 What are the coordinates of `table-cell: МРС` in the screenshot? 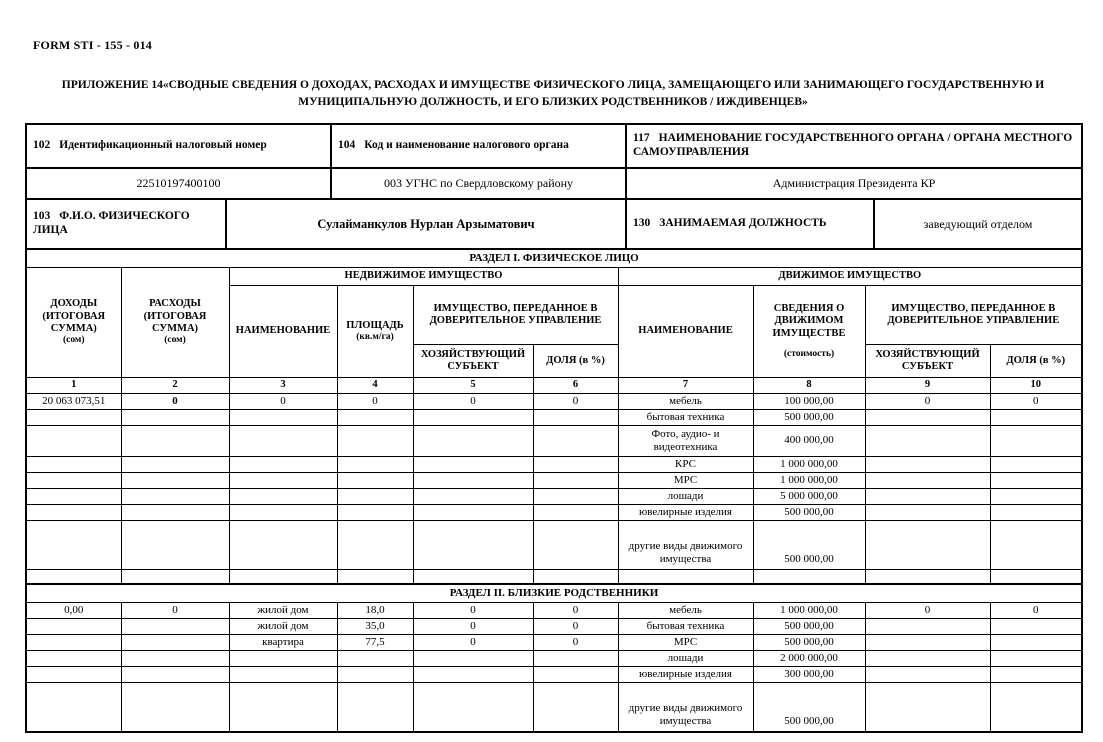 It's located at (685, 480).